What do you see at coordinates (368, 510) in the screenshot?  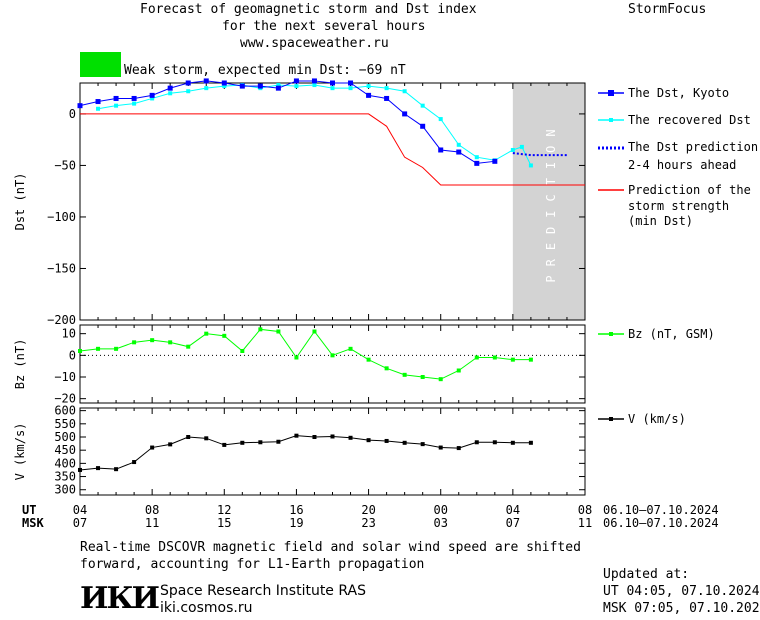 I see `ut-tick-label: 20` at bounding box center [368, 510].